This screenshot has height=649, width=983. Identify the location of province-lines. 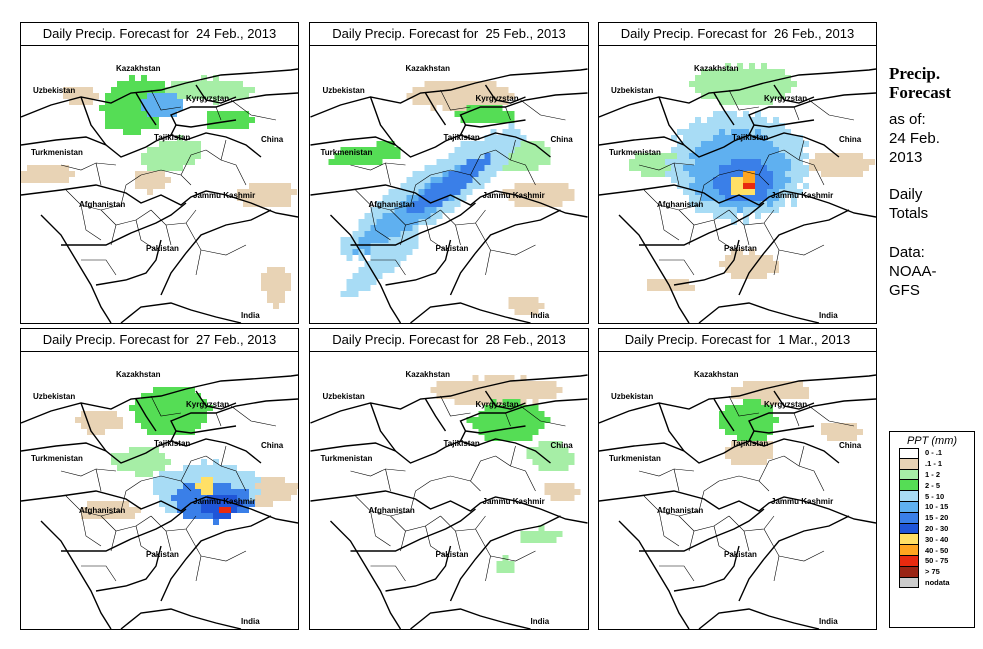
(168, 182).